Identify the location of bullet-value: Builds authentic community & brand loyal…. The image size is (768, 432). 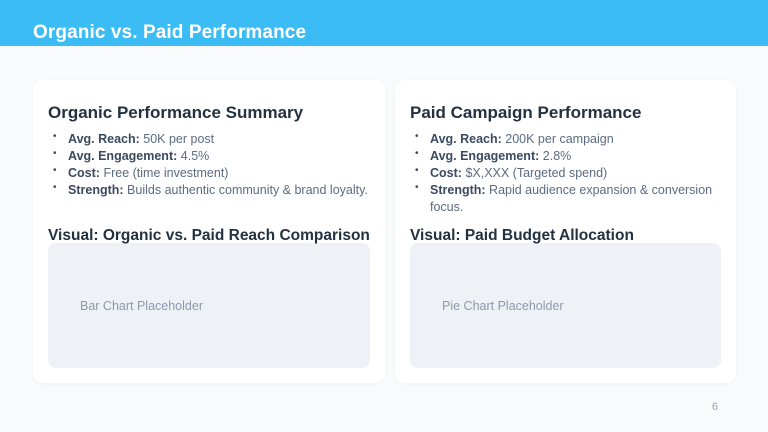
(247, 190).